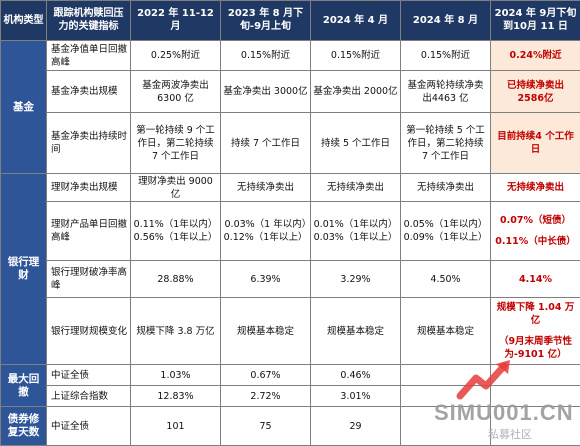 The width and height of the screenshot is (580, 446). Describe the element at coordinates (175, 396) in the screenshot. I see `value-cell: 12.83%` at that location.